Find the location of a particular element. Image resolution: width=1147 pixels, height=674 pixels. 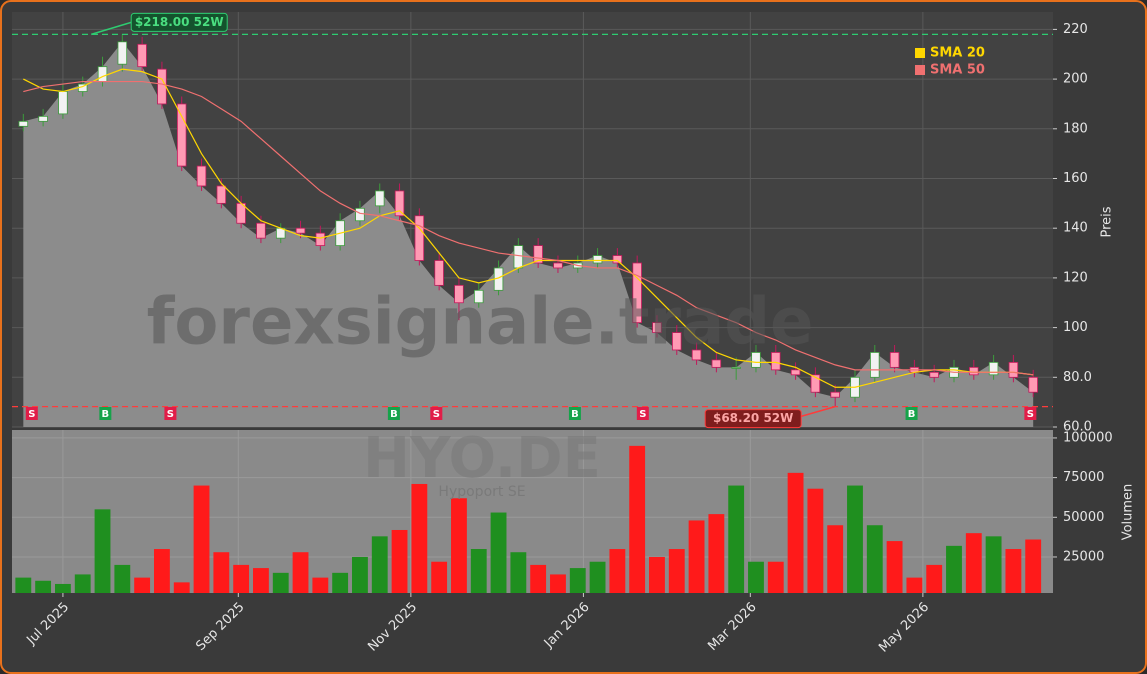

volume-tick-label: 50000 is located at coordinates (1083, 517).